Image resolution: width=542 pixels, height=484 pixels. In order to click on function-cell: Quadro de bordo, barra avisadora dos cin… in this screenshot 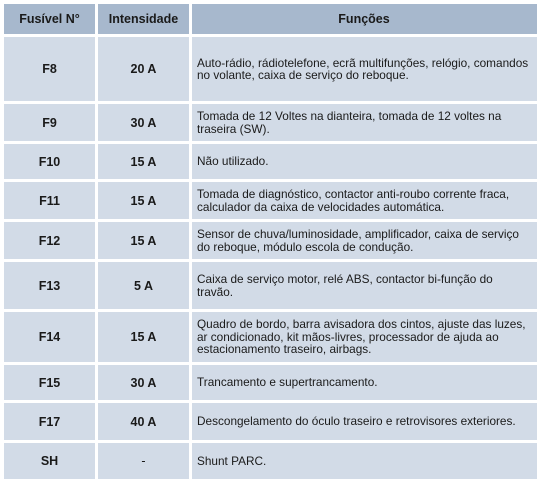, I will do `click(364, 337)`.